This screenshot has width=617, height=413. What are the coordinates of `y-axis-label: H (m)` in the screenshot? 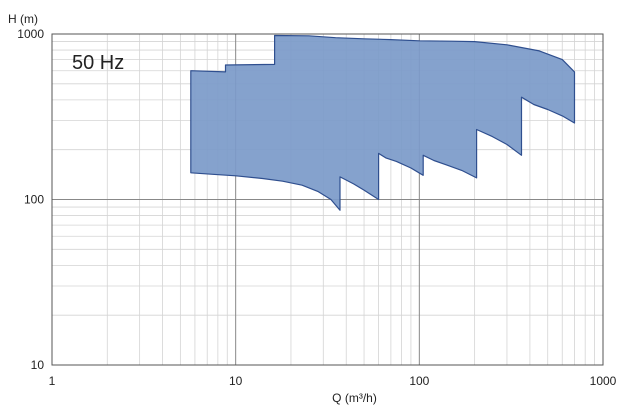 It's located at (23, 19).